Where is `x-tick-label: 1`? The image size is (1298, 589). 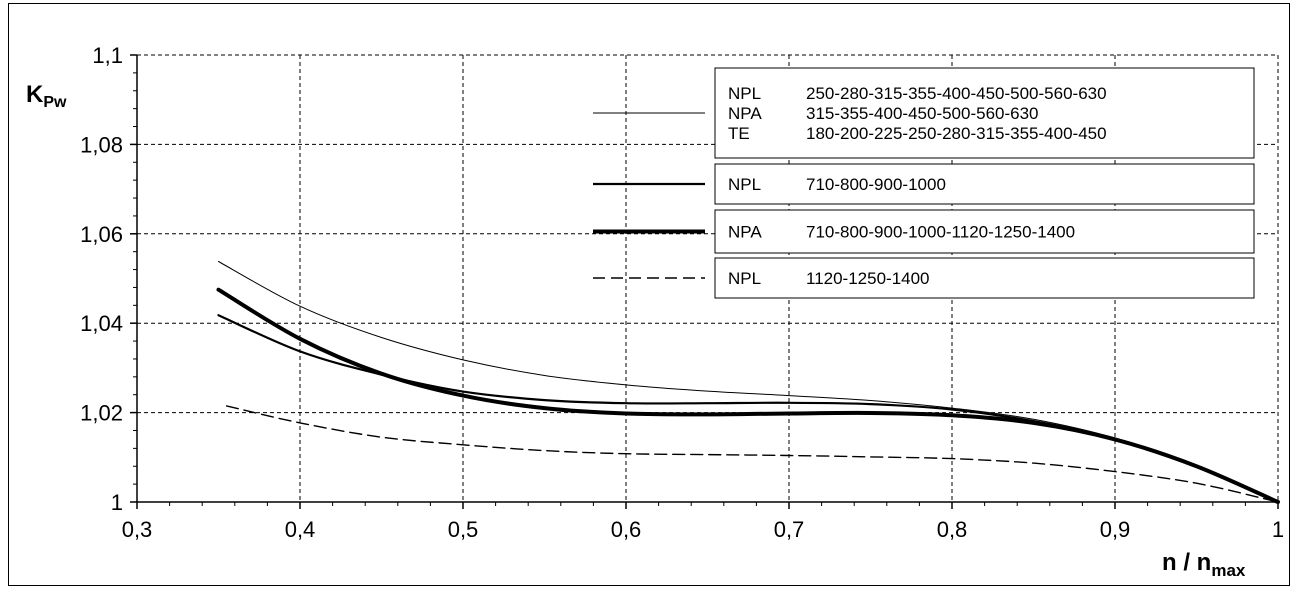
x-tick-label: 1 is located at coordinates (1278, 529).